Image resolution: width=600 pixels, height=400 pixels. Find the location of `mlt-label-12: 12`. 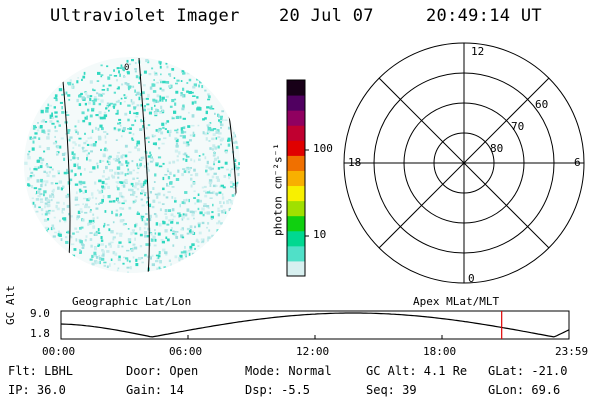

mlt-label-12: 12 is located at coordinates (478, 51).